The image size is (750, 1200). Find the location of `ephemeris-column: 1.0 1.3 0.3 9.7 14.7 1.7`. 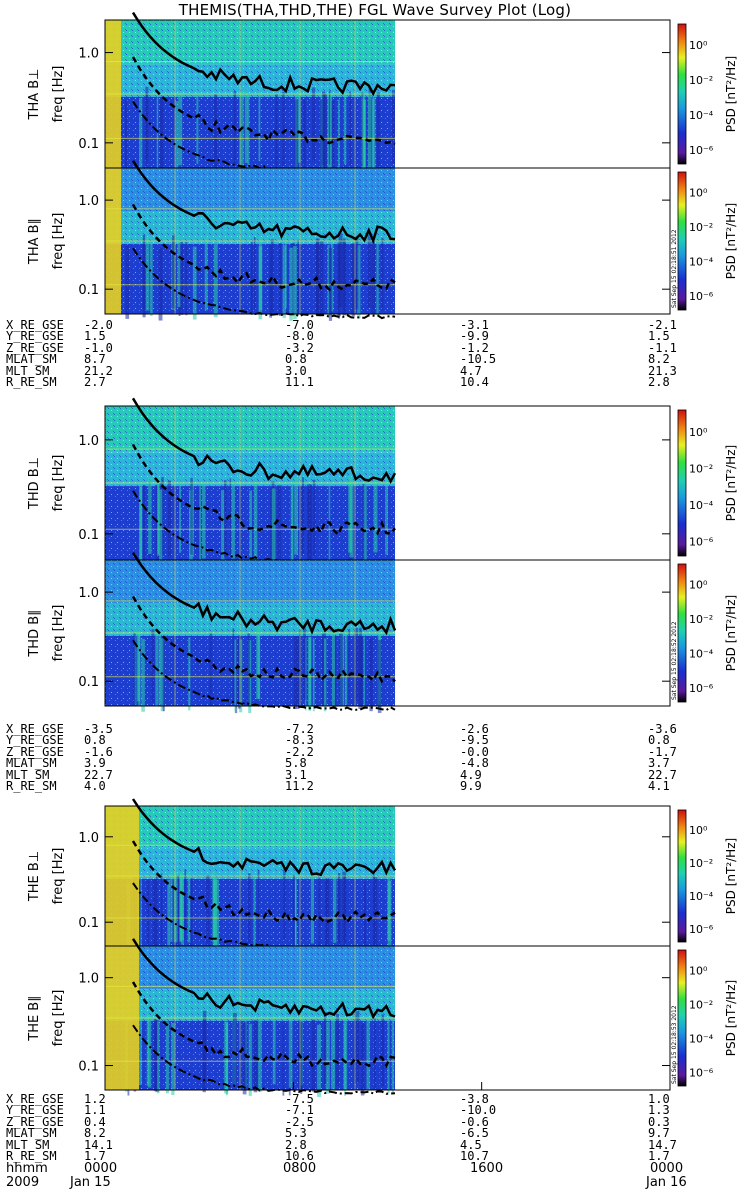

ephemeris-column: 1.0 1.3 0.3 9.7 14.7 1.7 is located at coordinates (662, 1127).